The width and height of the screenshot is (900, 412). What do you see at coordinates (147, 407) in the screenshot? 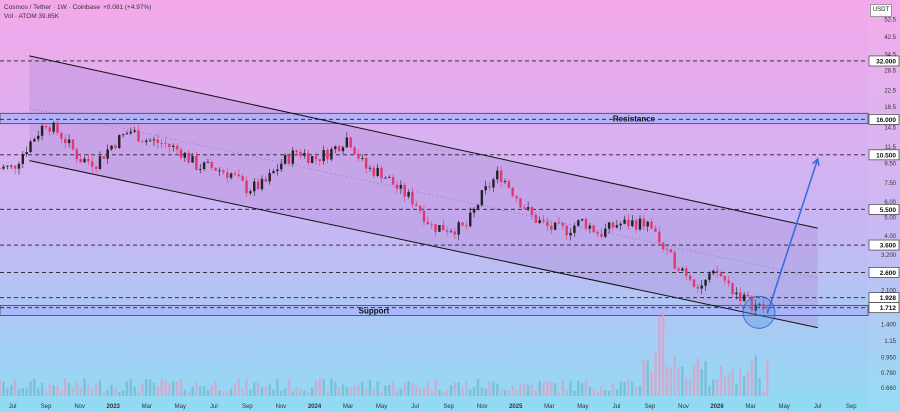
I see `x-tick-4: Mar` at bounding box center [147, 407].